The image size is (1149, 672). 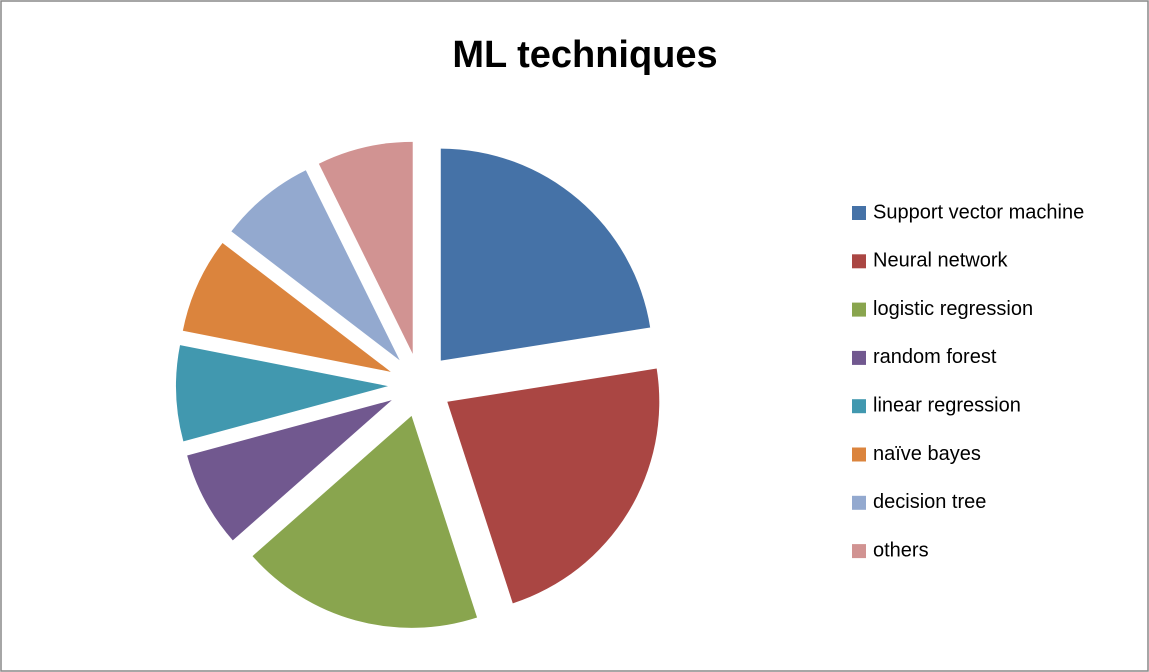 What do you see at coordinates (929, 502) in the screenshot?
I see `legend-label: decision tree` at bounding box center [929, 502].